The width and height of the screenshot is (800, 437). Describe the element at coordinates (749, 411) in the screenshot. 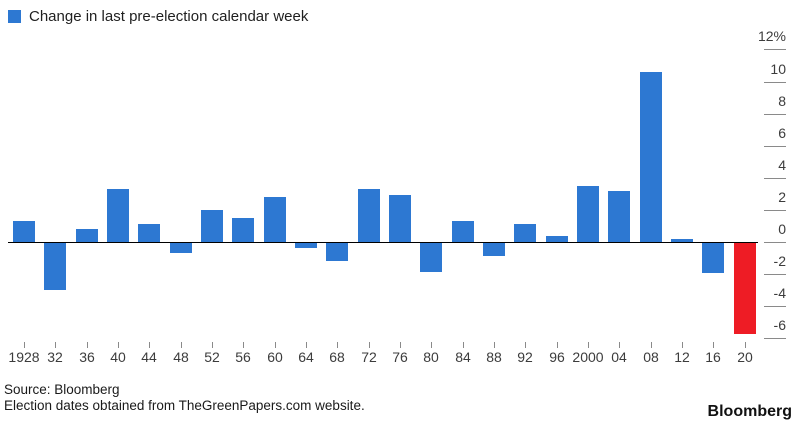

I see `bloomberg-logo: Bloomberg` at that location.